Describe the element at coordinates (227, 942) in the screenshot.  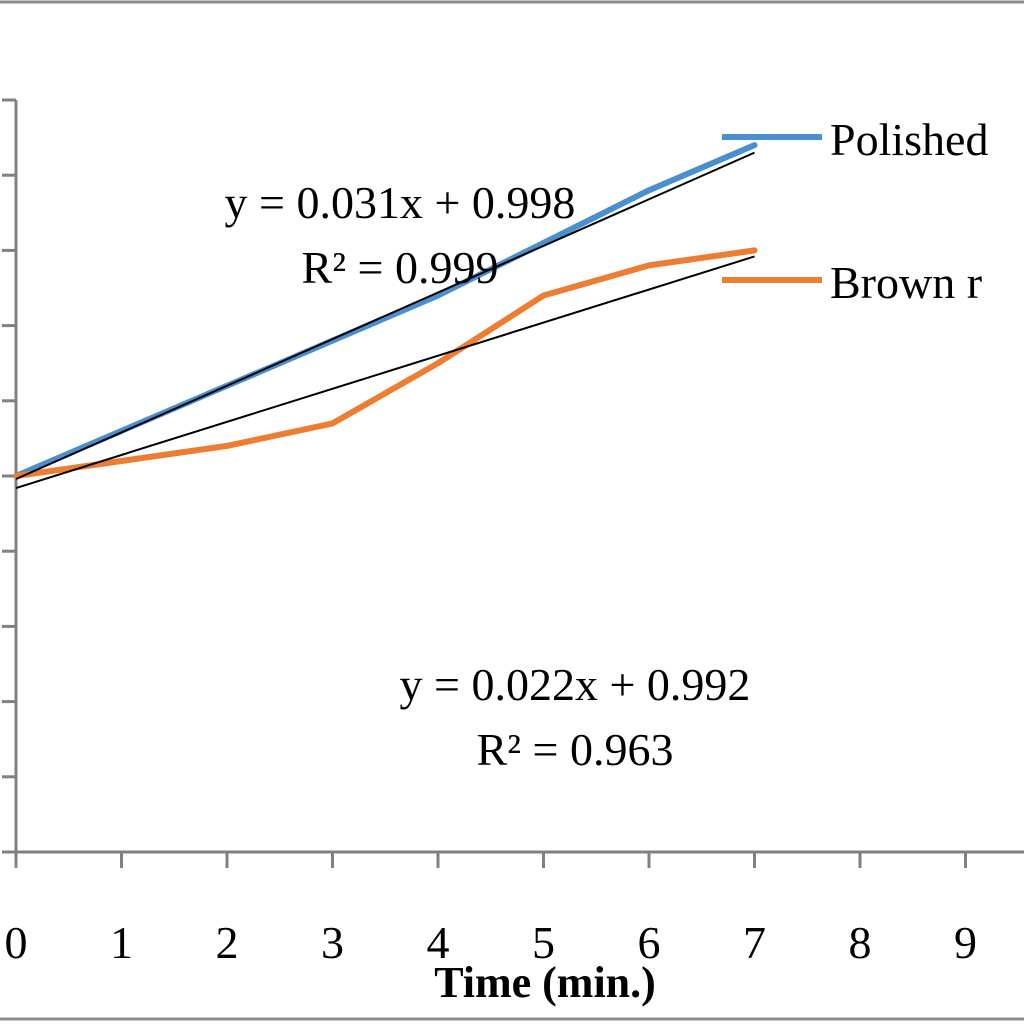
I see `x-tick-label-2: 2` at that location.